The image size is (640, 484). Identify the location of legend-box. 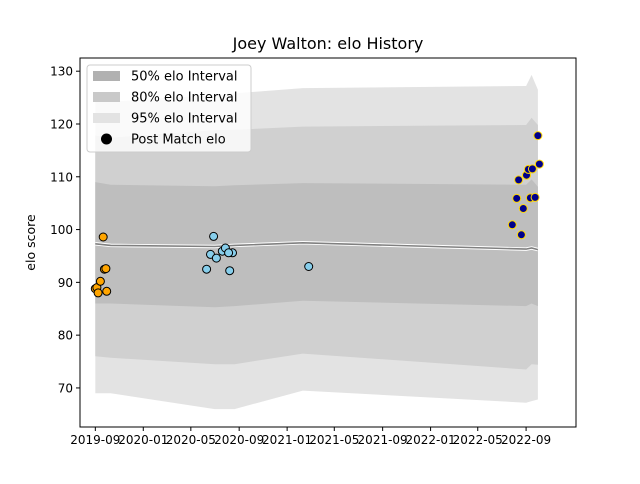
(169, 108).